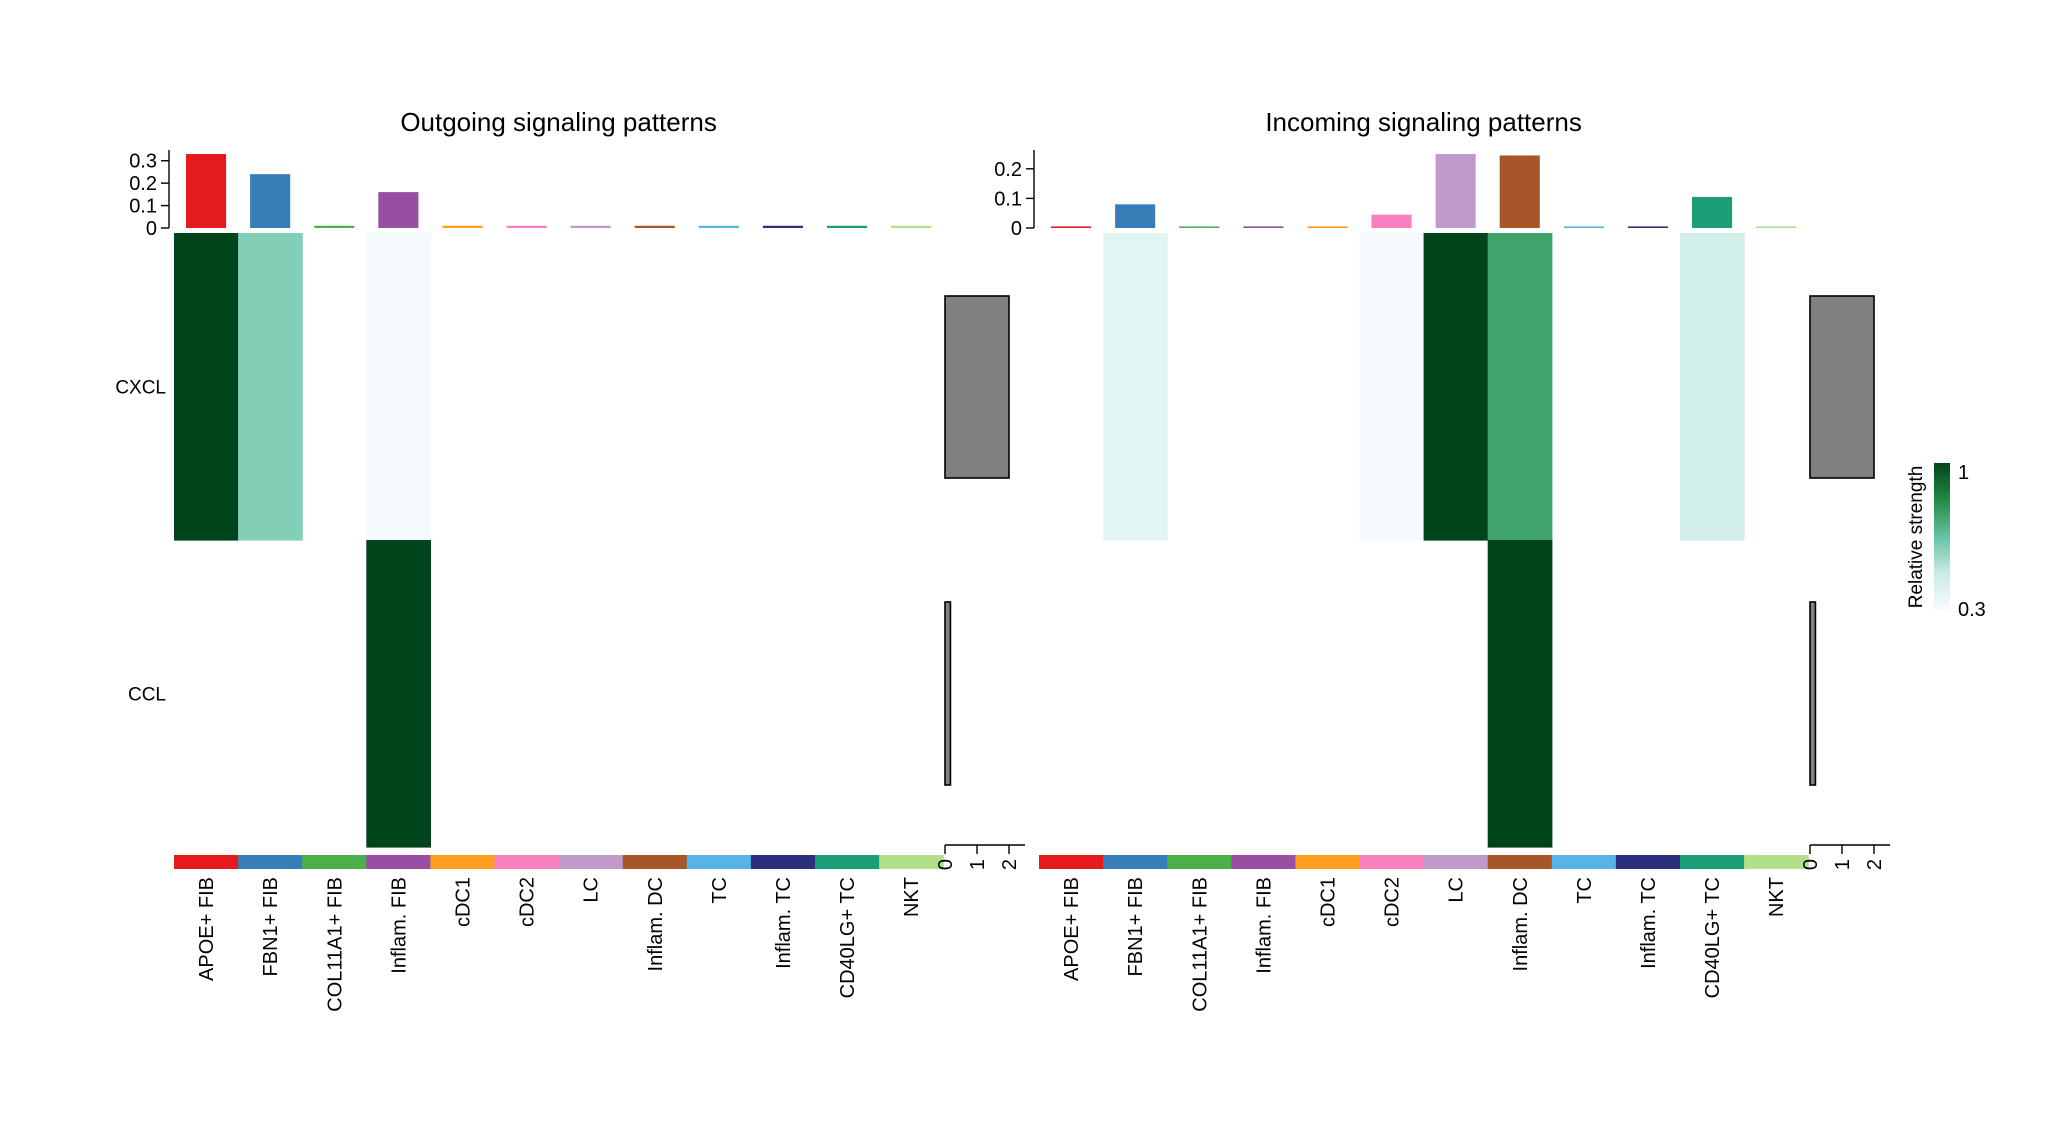 Image resolution: width=2064 pixels, height=1135 pixels. What do you see at coordinates (656, 924) in the screenshot?
I see `cell-type-label: Inflam. DC` at bounding box center [656, 924].